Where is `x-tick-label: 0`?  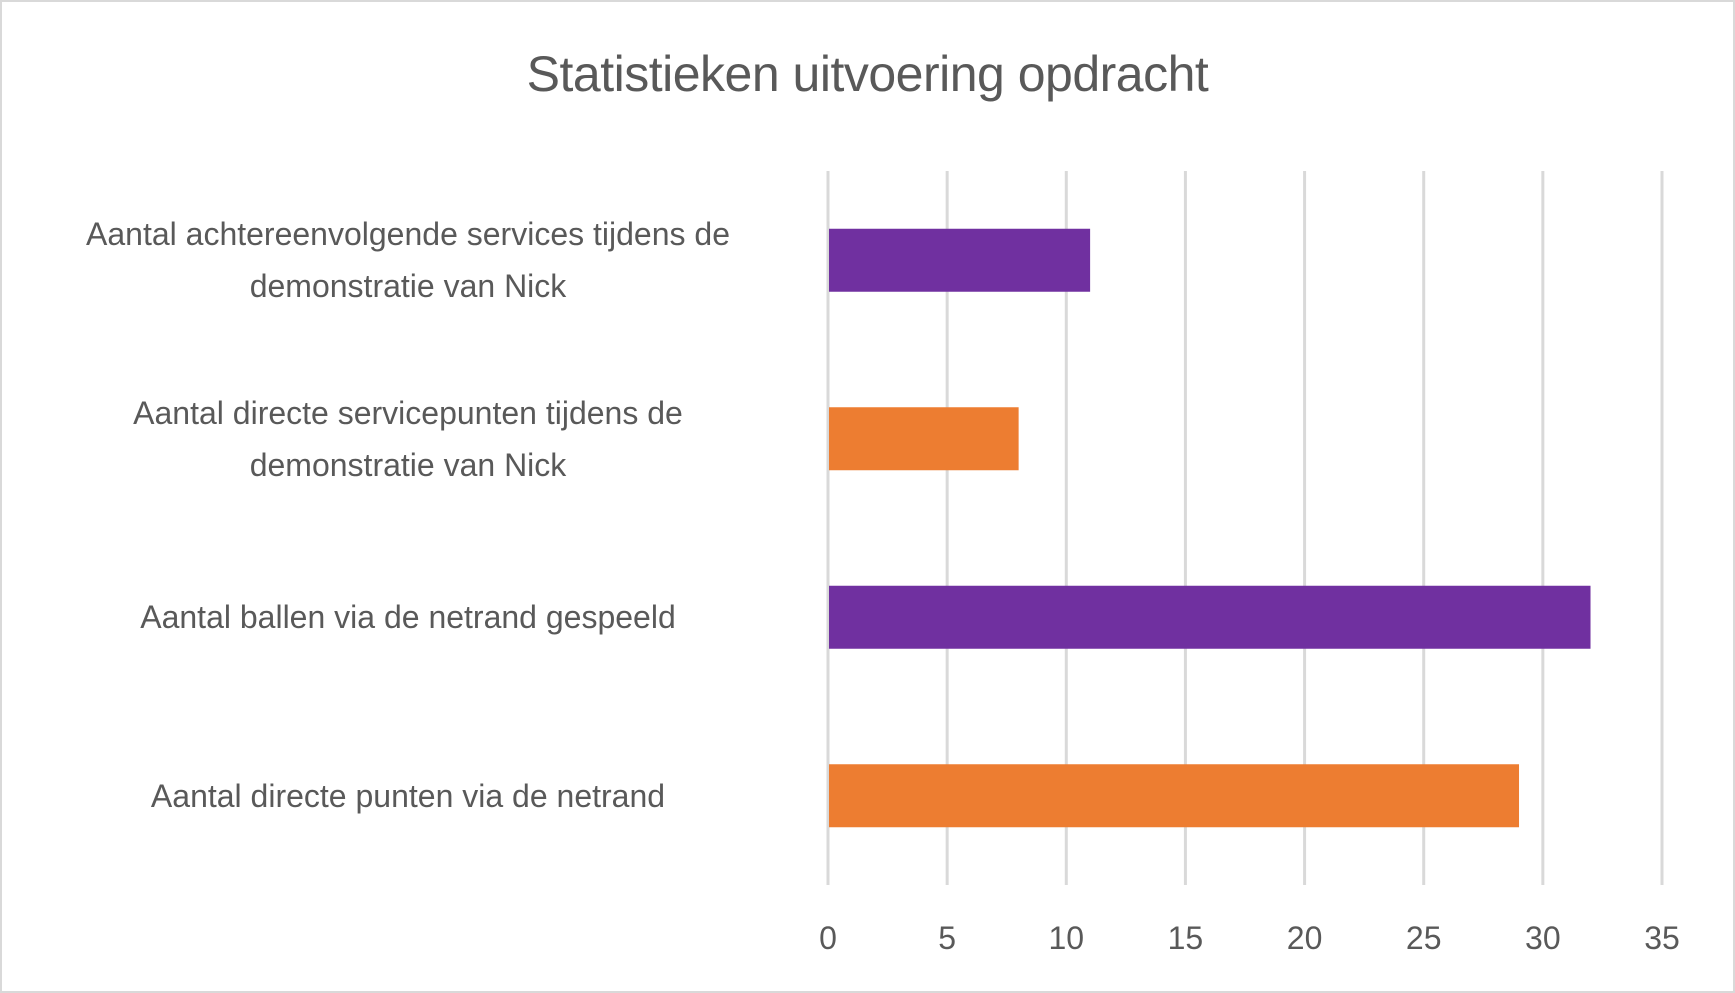 x-tick-label: 0 is located at coordinates (828, 938).